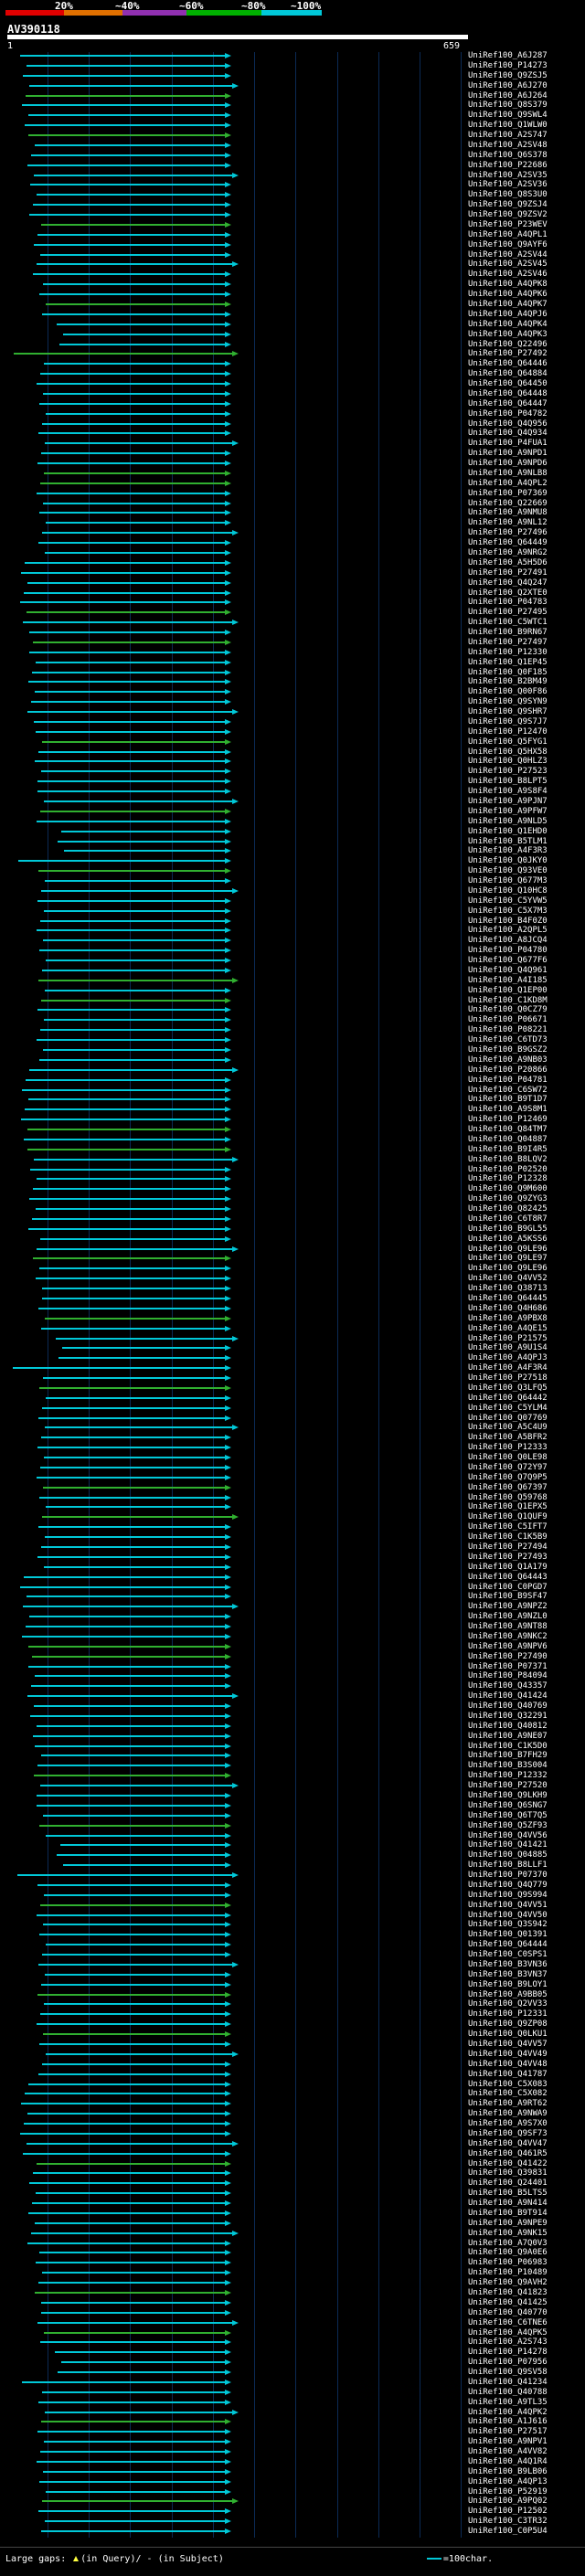  I want to click on hit-row: UniRef100_P14278, so click(293, 2352).